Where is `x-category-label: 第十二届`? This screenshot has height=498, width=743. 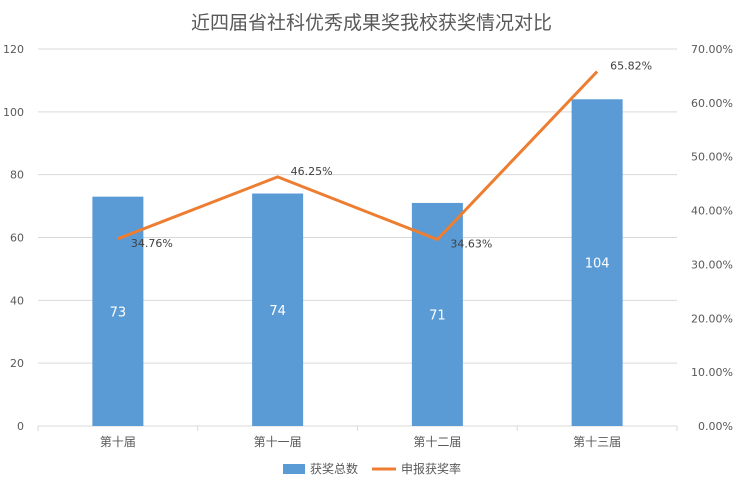
x-category-label: 第十二届 is located at coordinates (437, 442).